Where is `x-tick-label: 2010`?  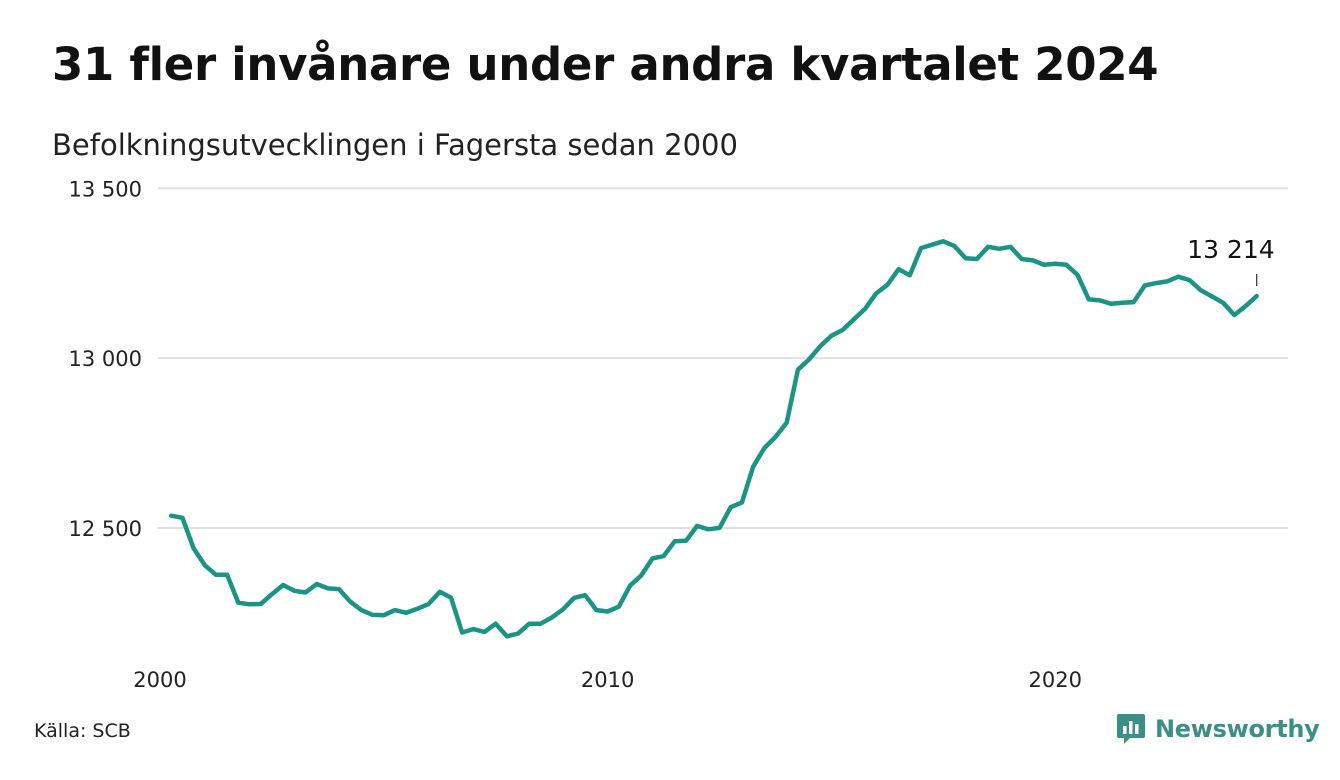
x-tick-label: 2010 is located at coordinates (607, 680).